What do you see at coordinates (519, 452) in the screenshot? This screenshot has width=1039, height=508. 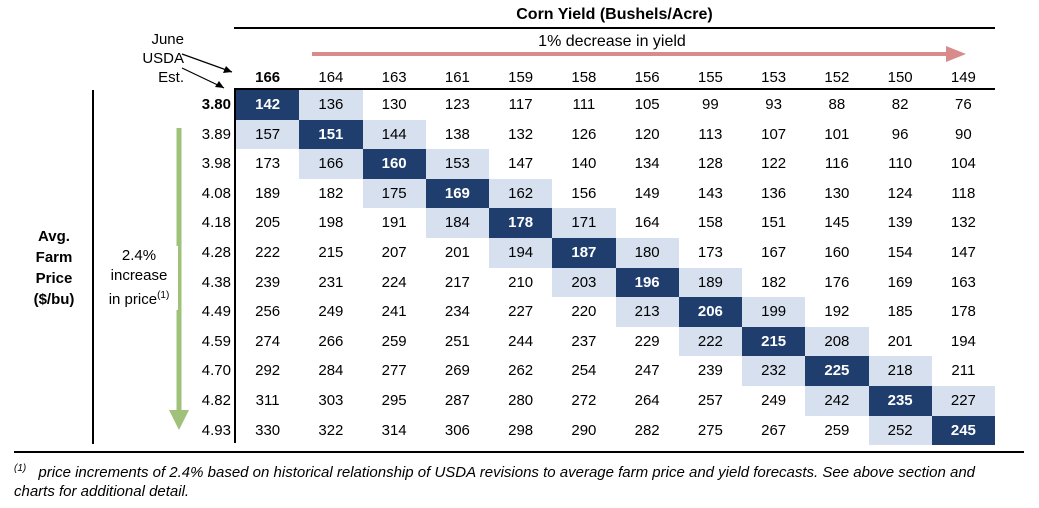 I see `footnote-rule` at bounding box center [519, 452].